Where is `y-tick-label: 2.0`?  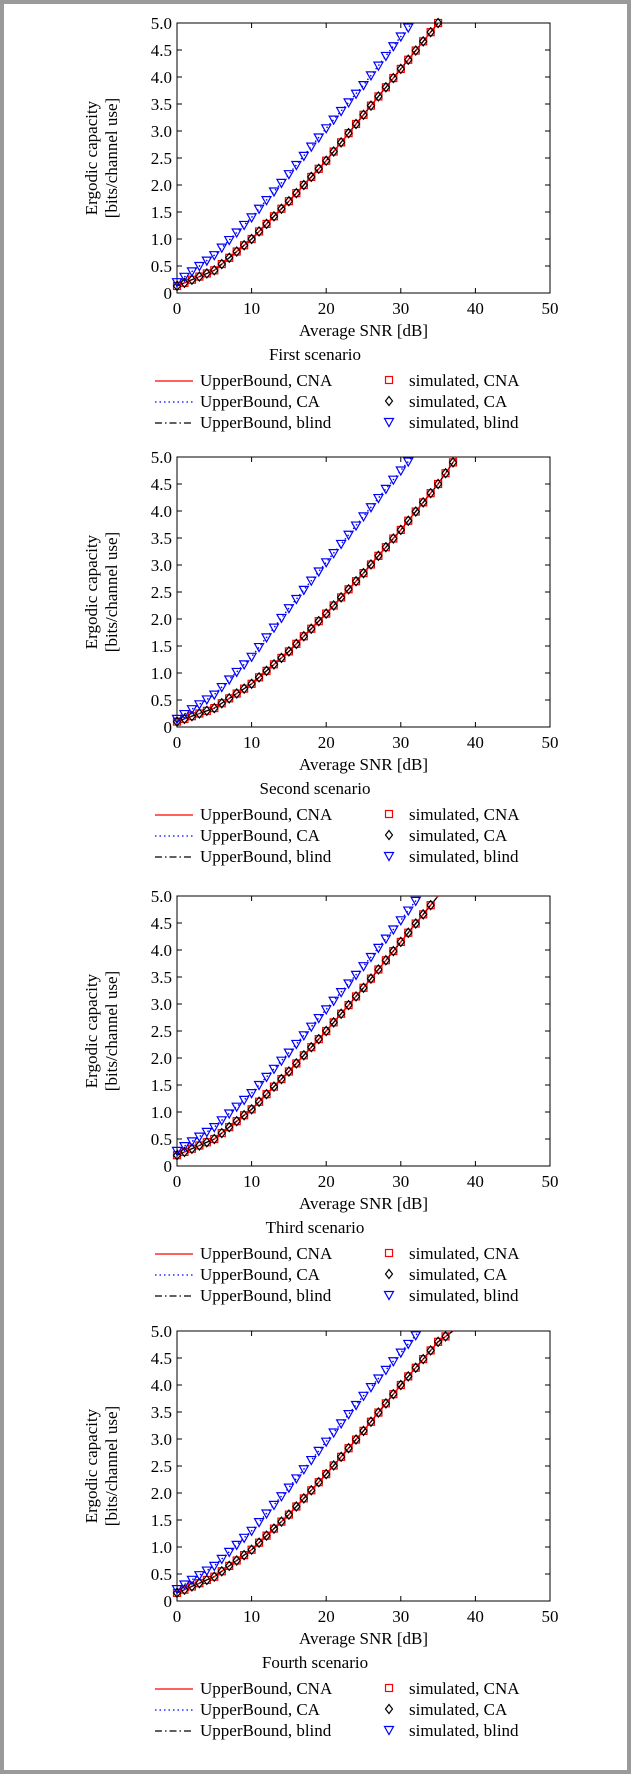
y-tick-label: 2.0 is located at coordinates (161, 185).